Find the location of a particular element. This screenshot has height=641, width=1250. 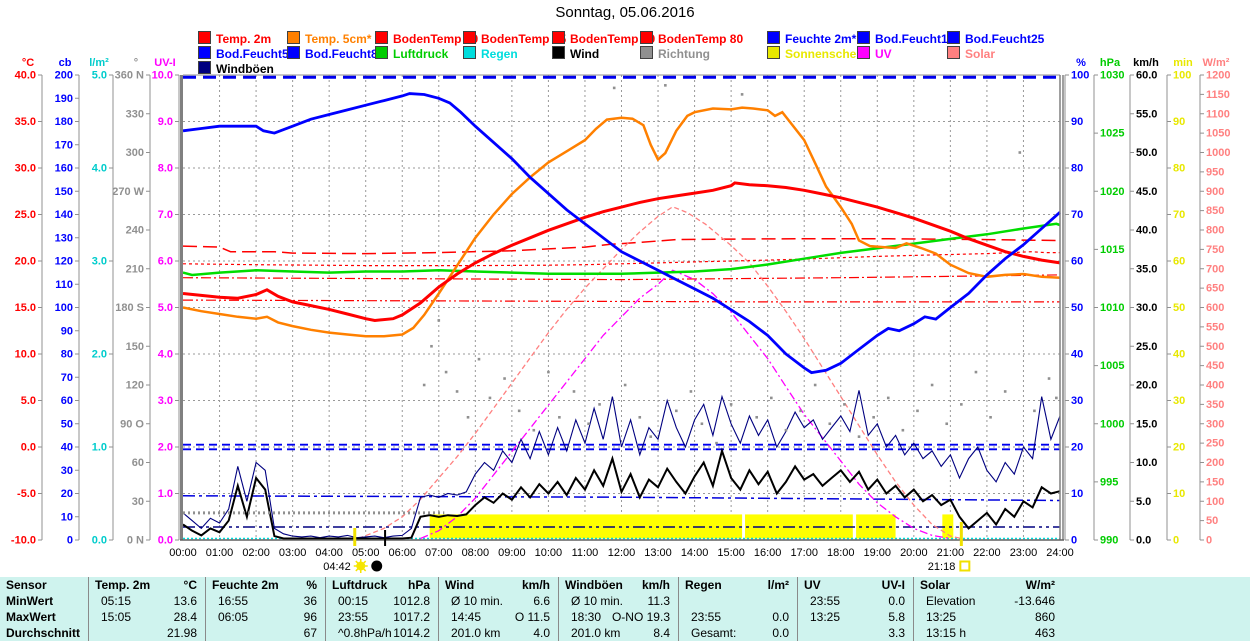

legend-swatch-luftdruck is located at coordinates (381, 52).